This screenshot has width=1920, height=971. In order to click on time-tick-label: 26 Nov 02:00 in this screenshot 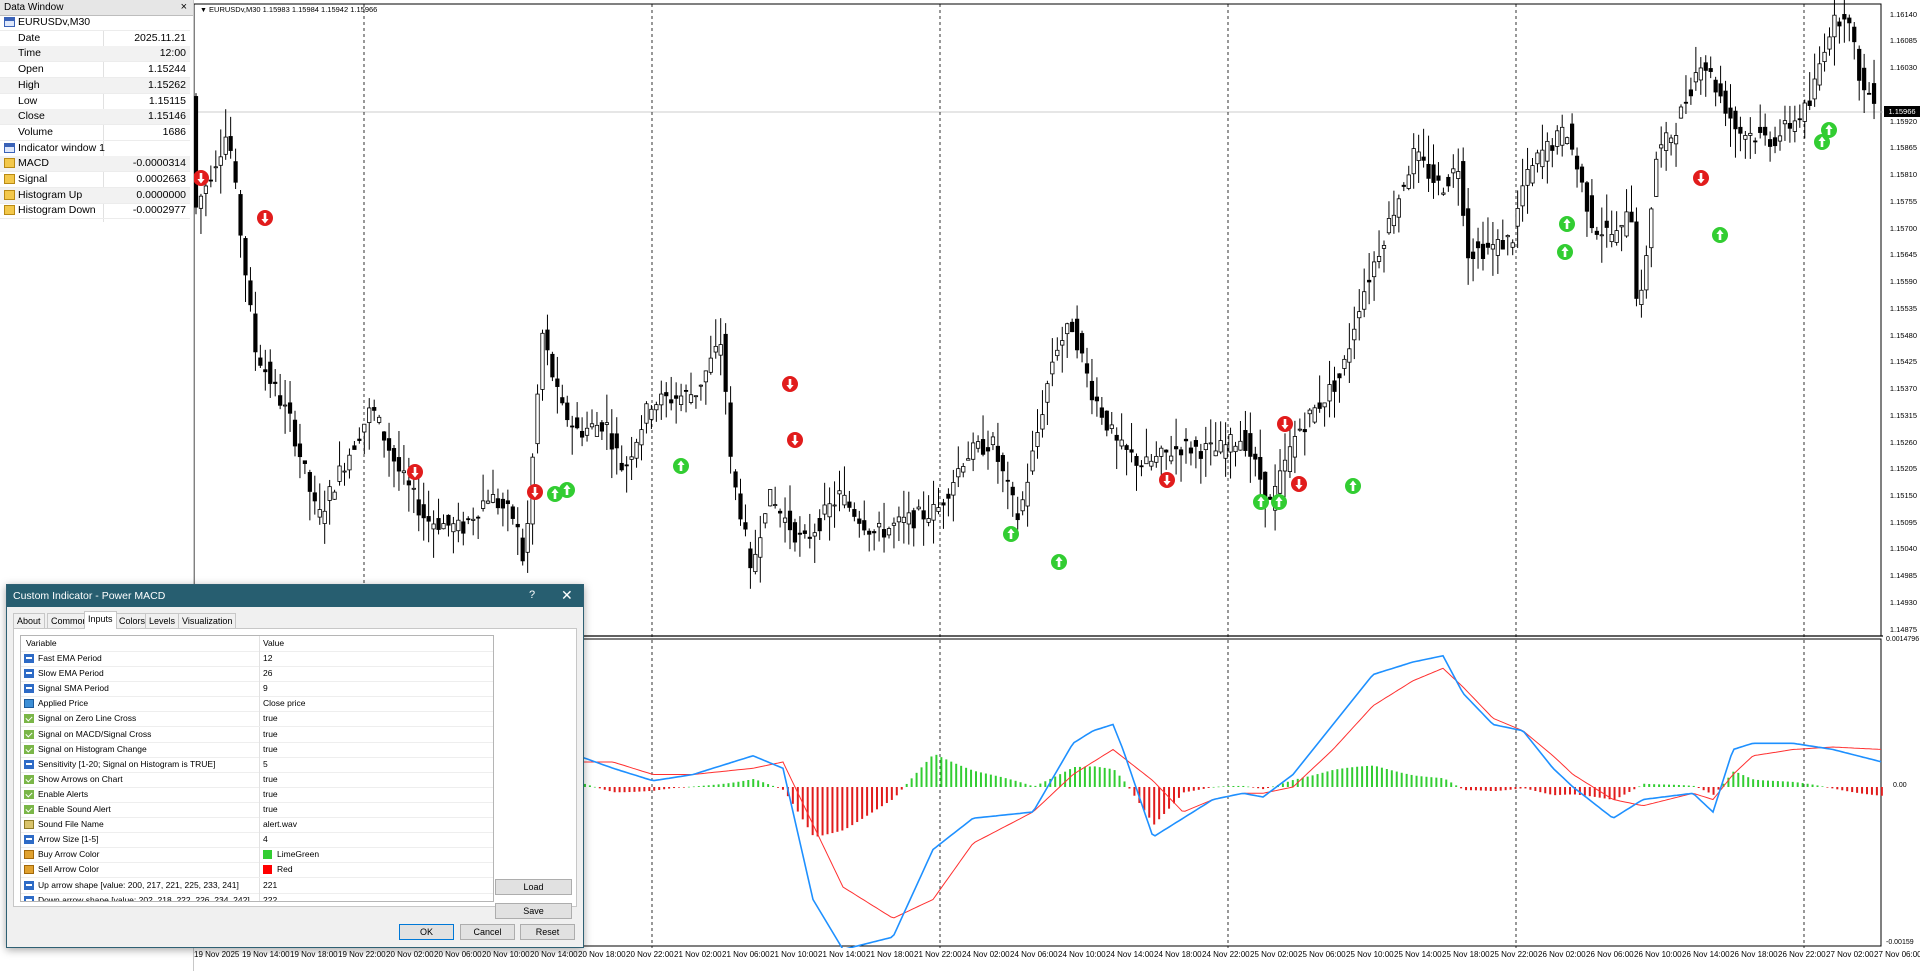, I will do `click(1562, 954)`.